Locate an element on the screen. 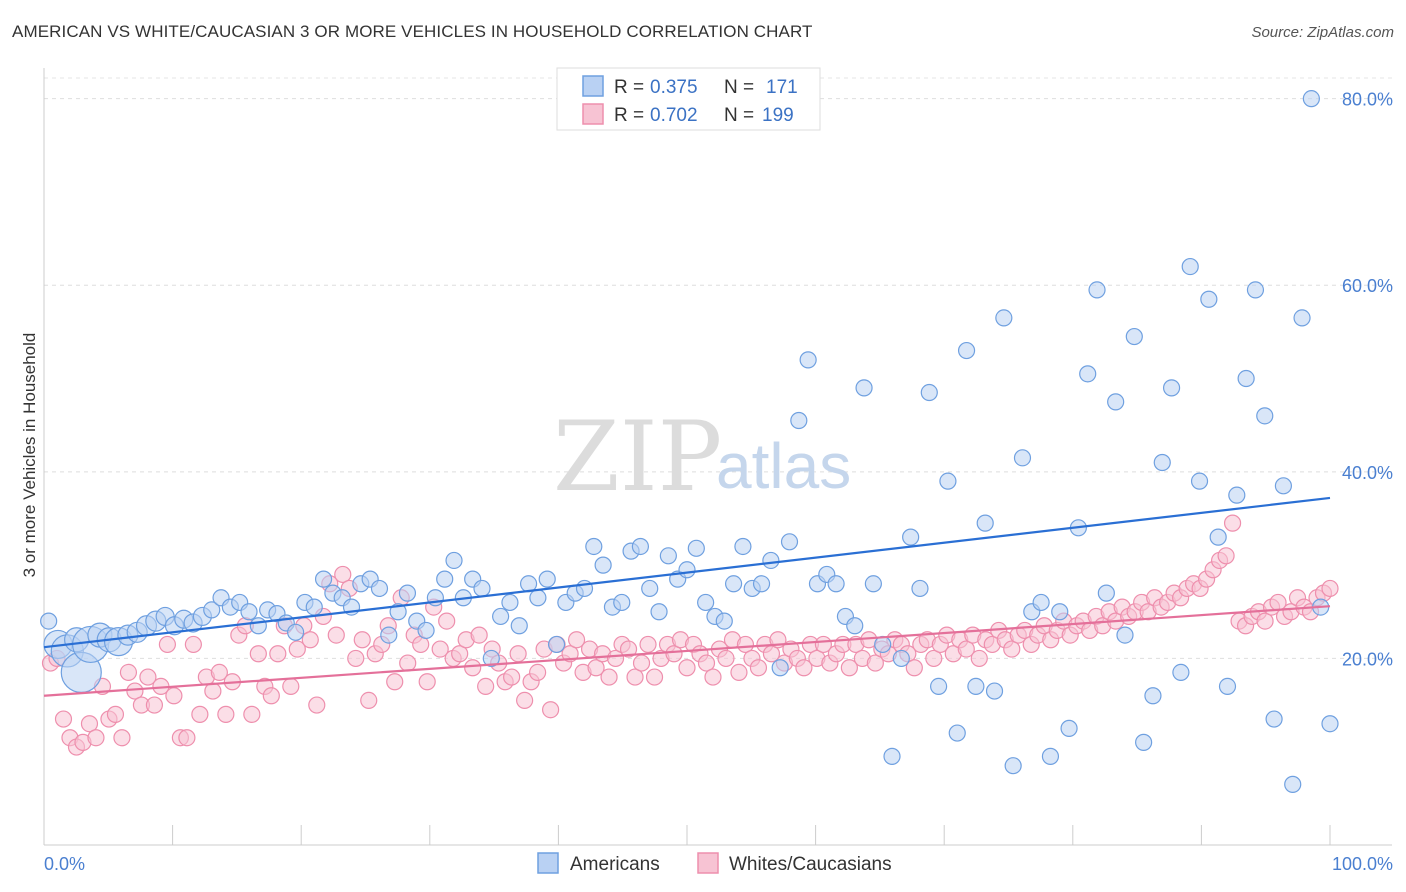  y-tick-label: 80.0% is located at coordinates (1367, 100).